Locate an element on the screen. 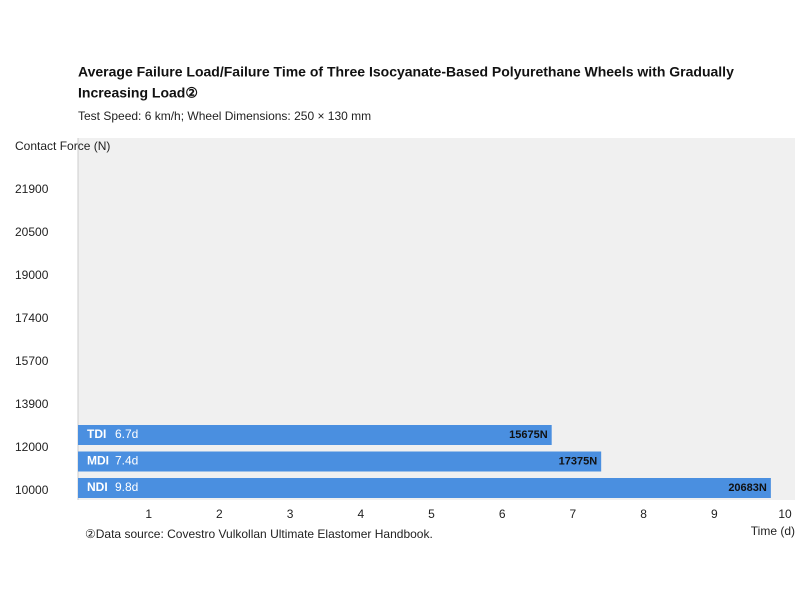  chart-title: Increasing Load② is located at coordinates (138, 93).